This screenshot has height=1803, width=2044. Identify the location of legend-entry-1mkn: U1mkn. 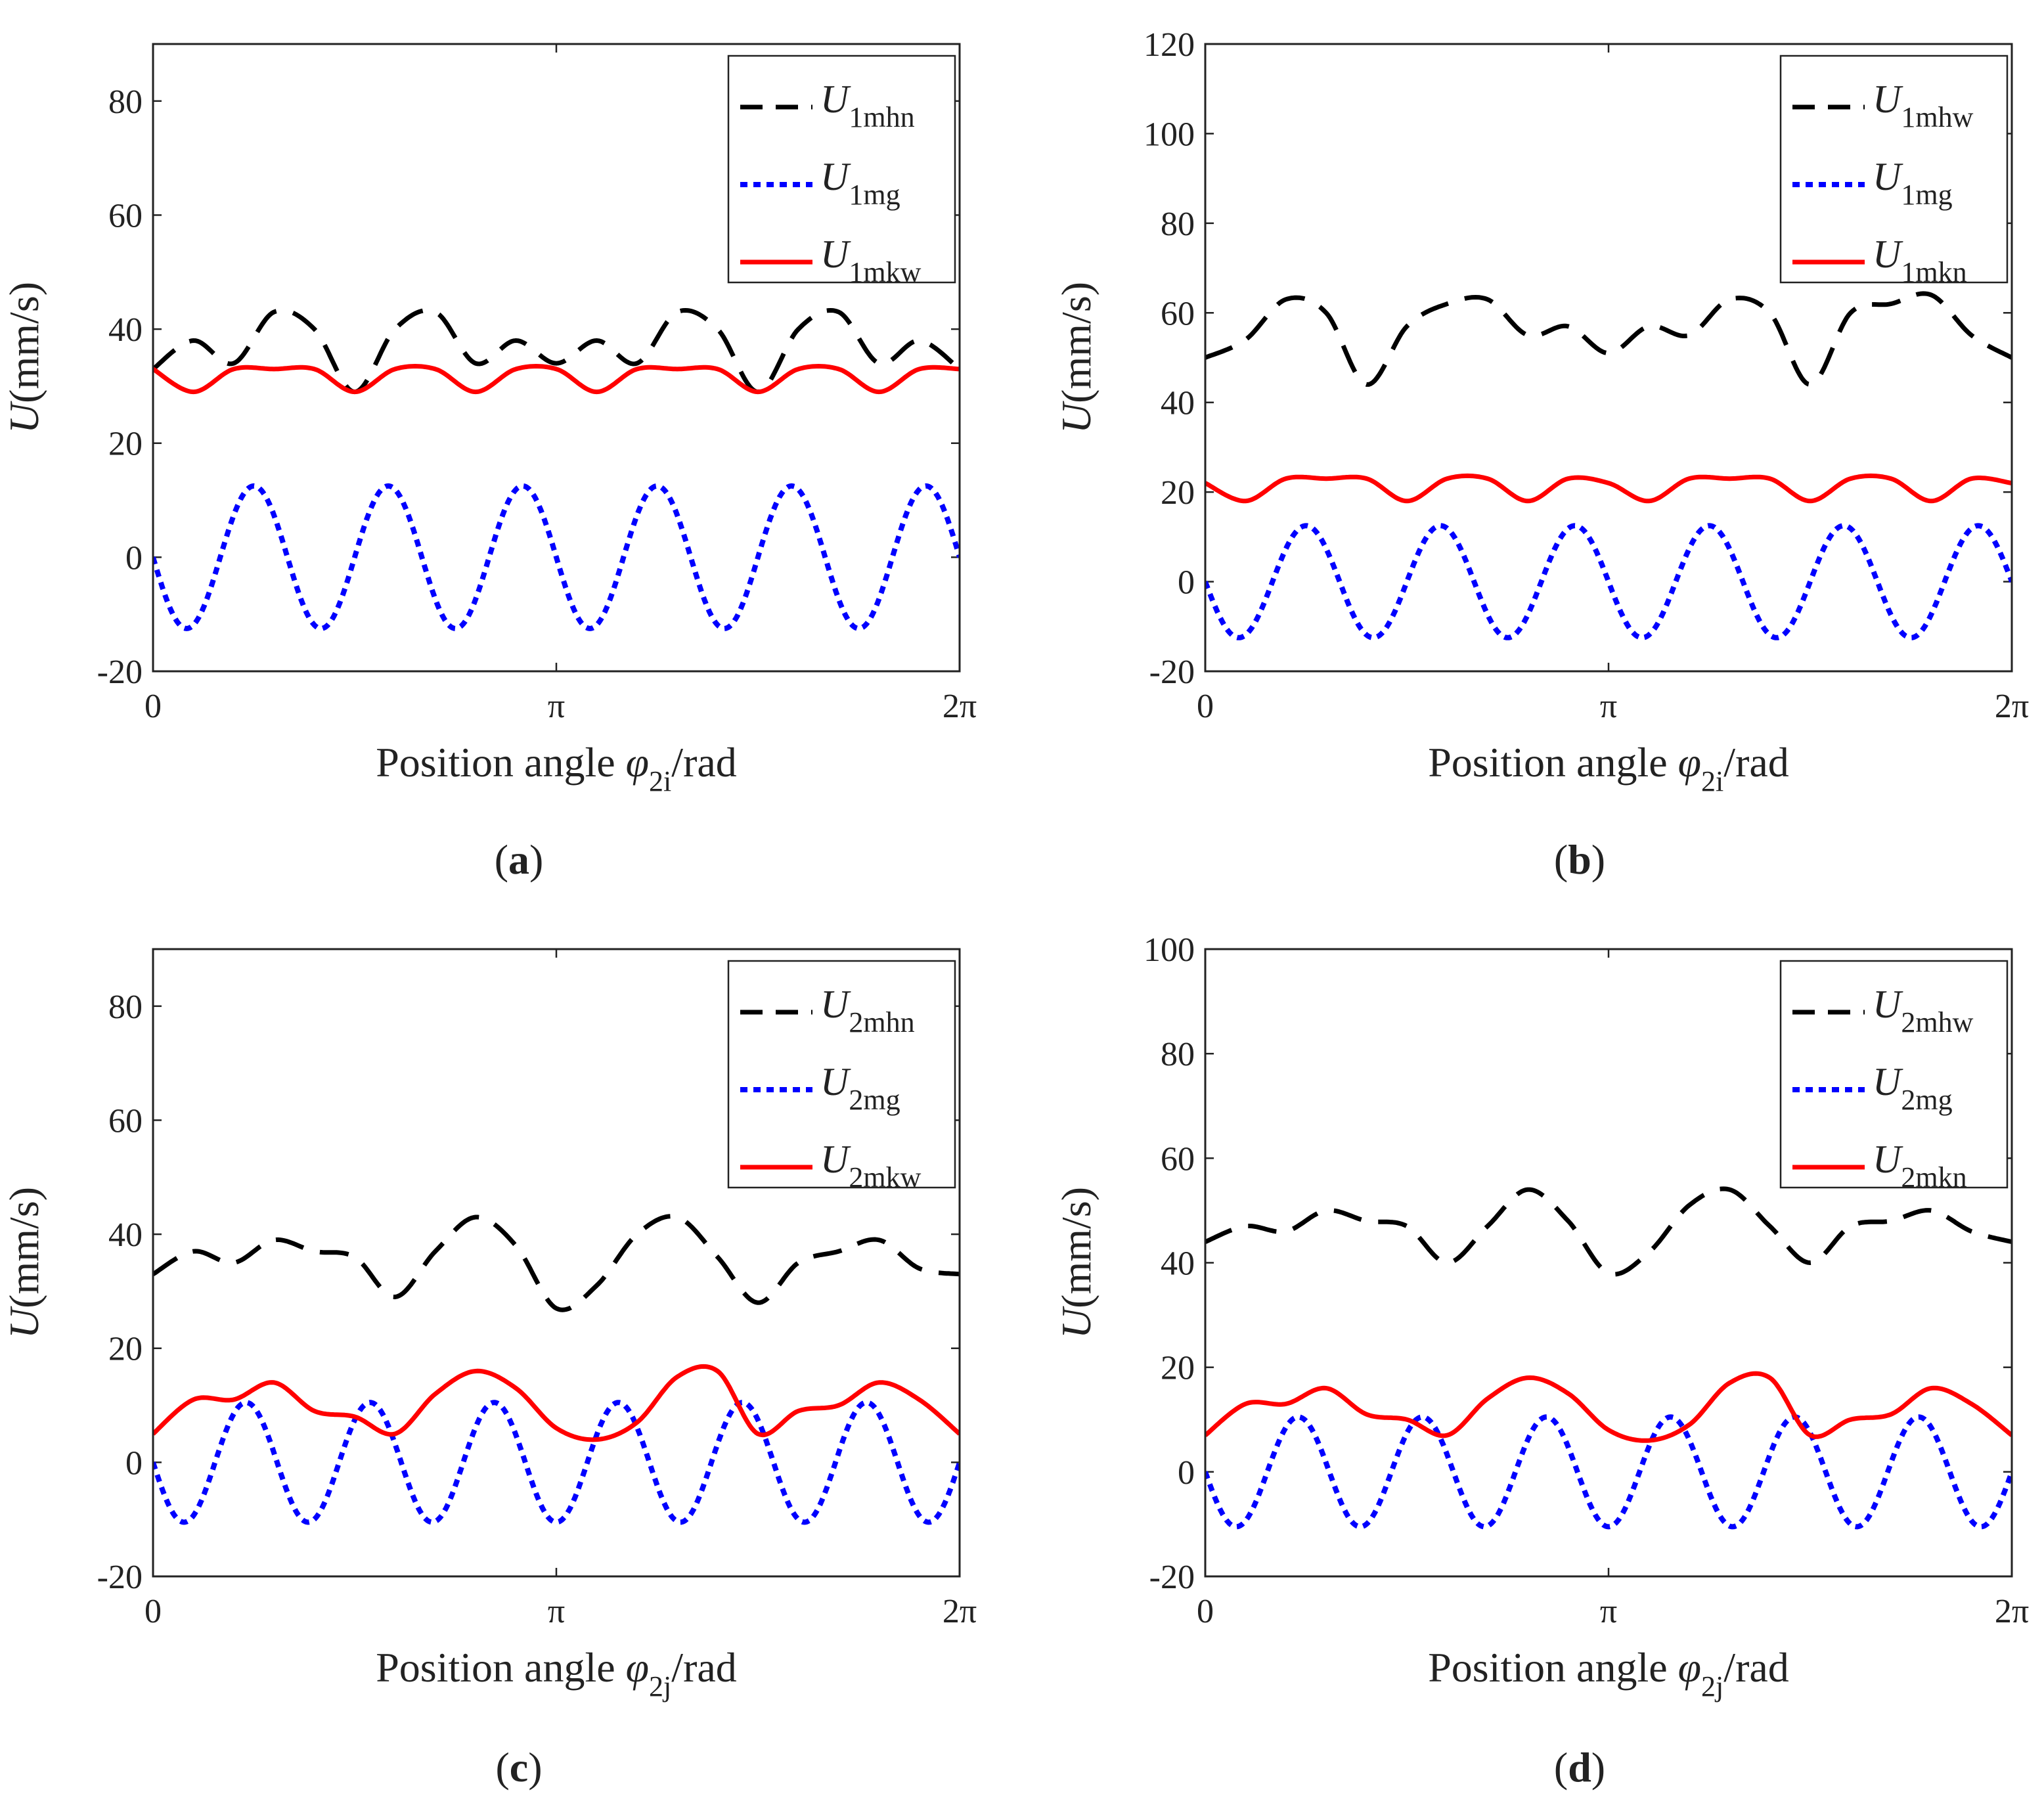
(1920, 260).